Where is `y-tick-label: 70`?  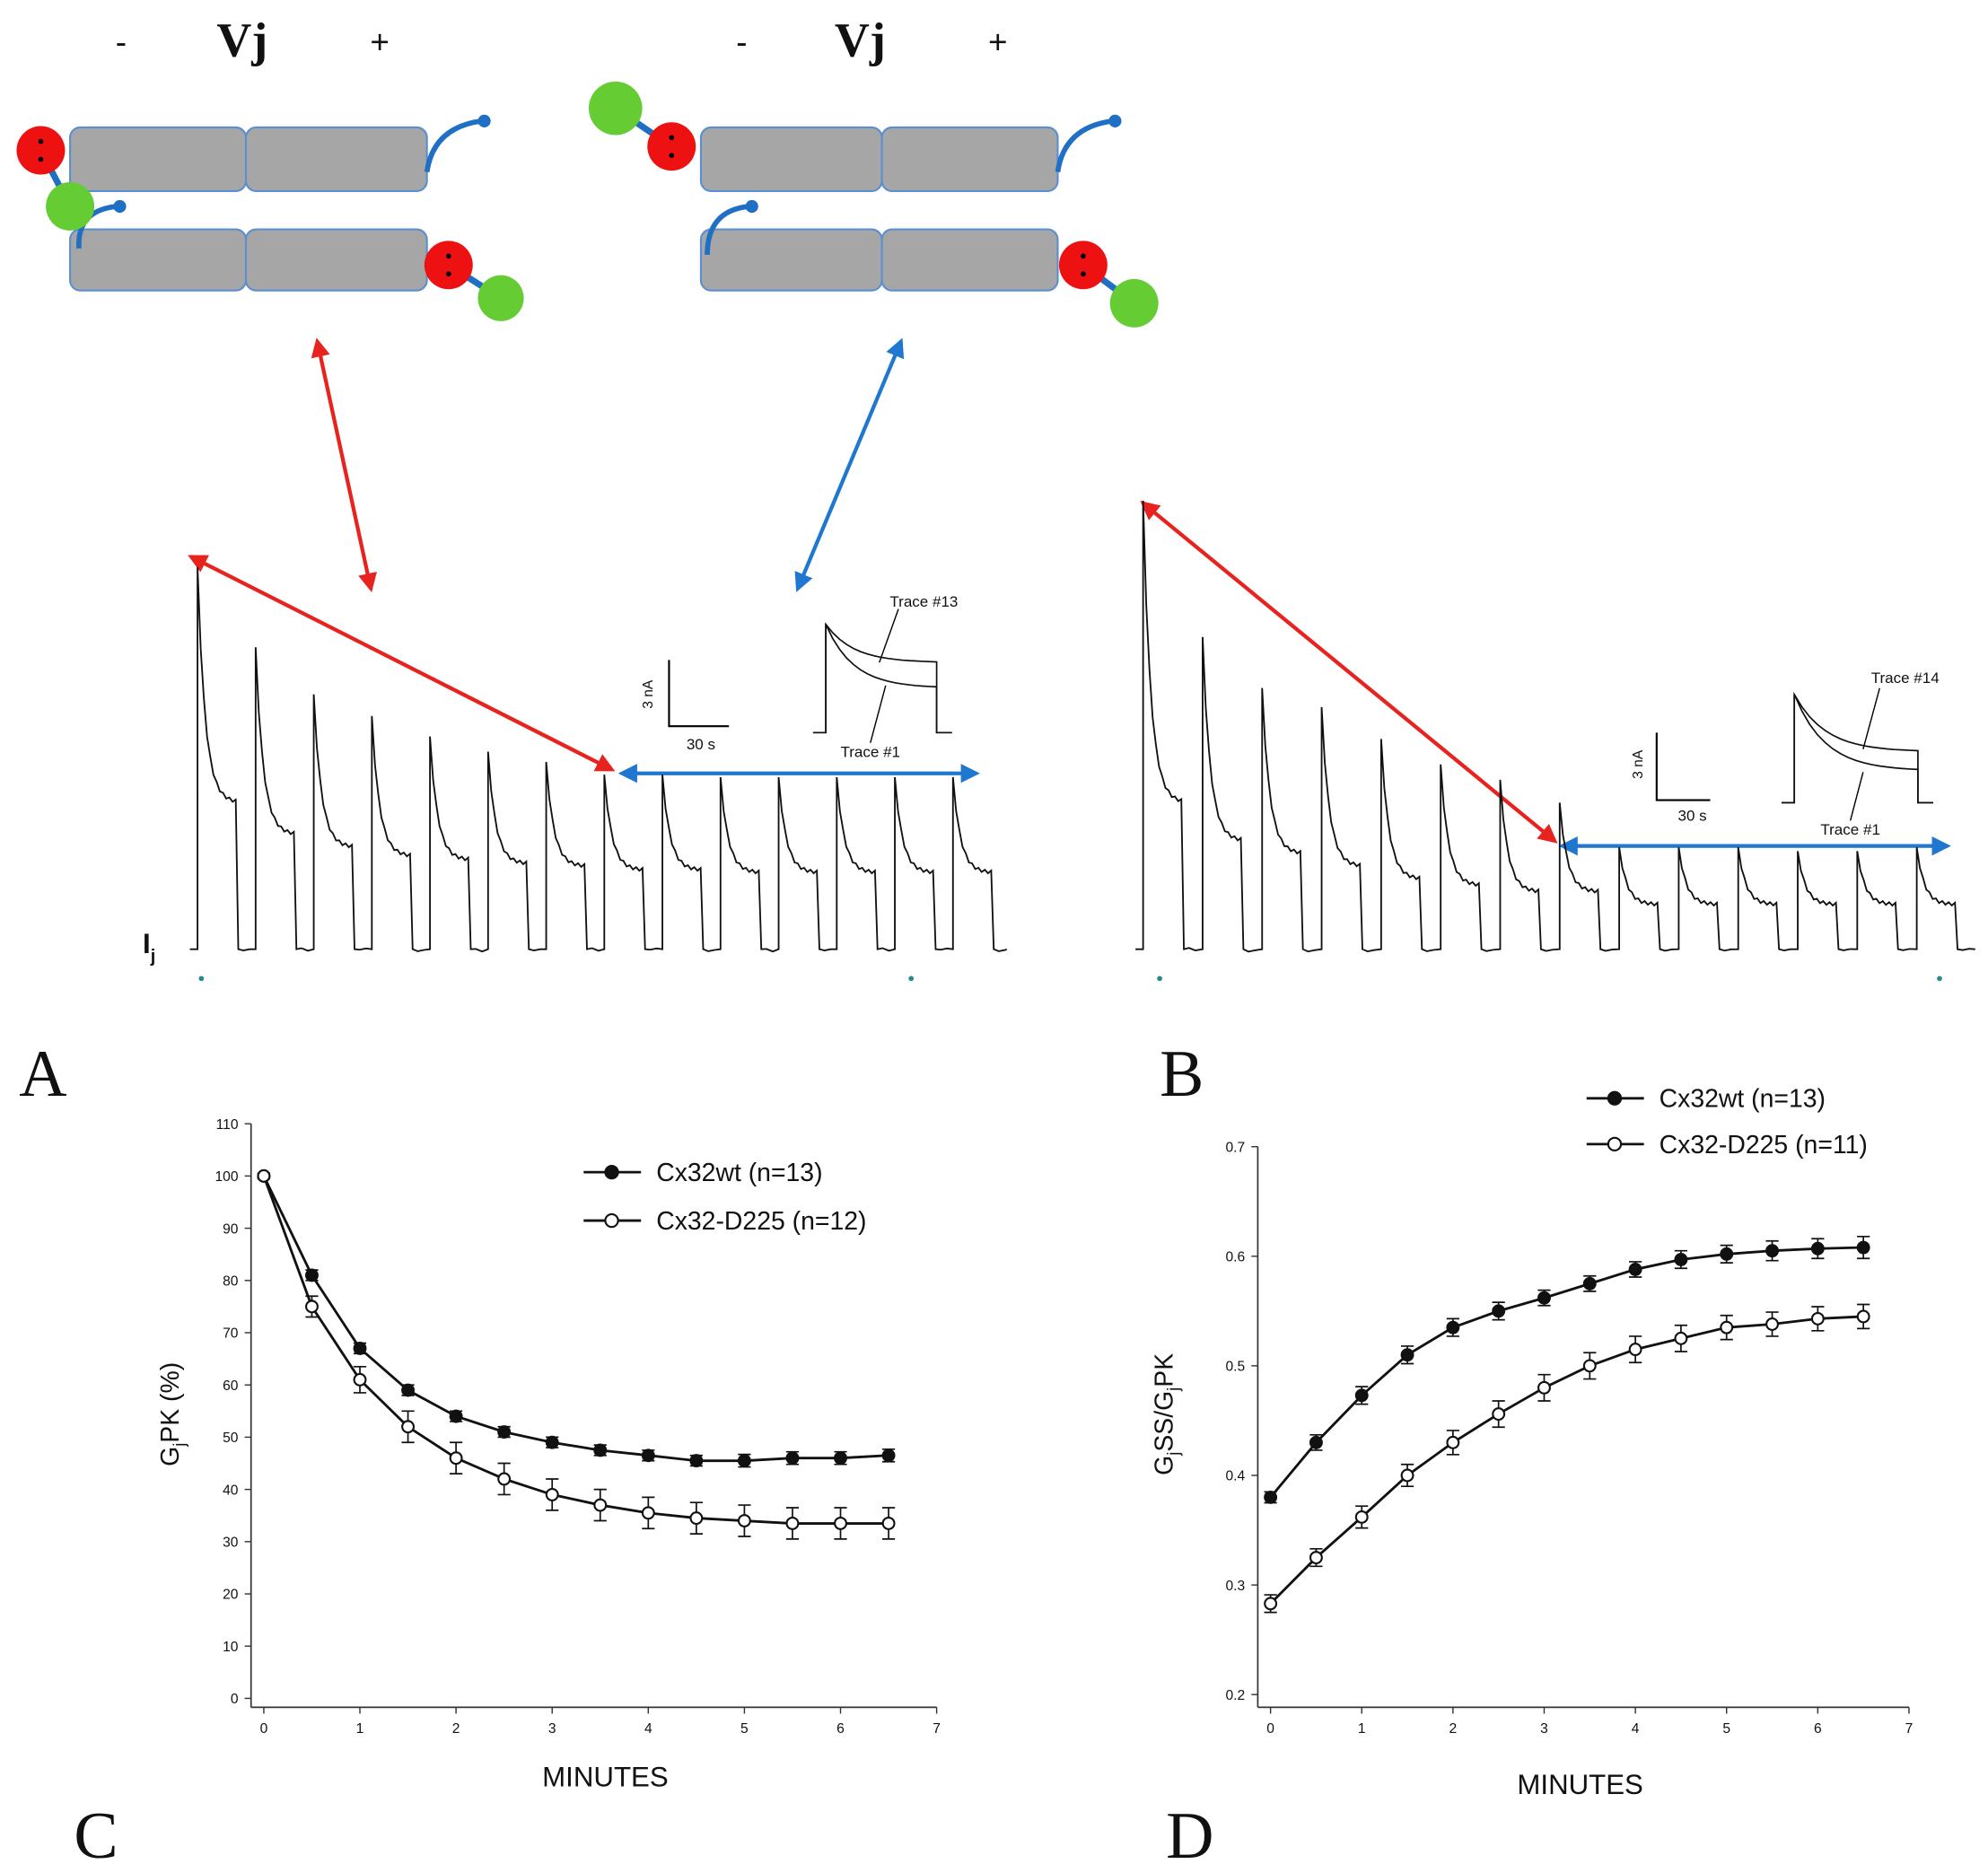 y-tick-label: 70 is located at coordinates (231, 1334).